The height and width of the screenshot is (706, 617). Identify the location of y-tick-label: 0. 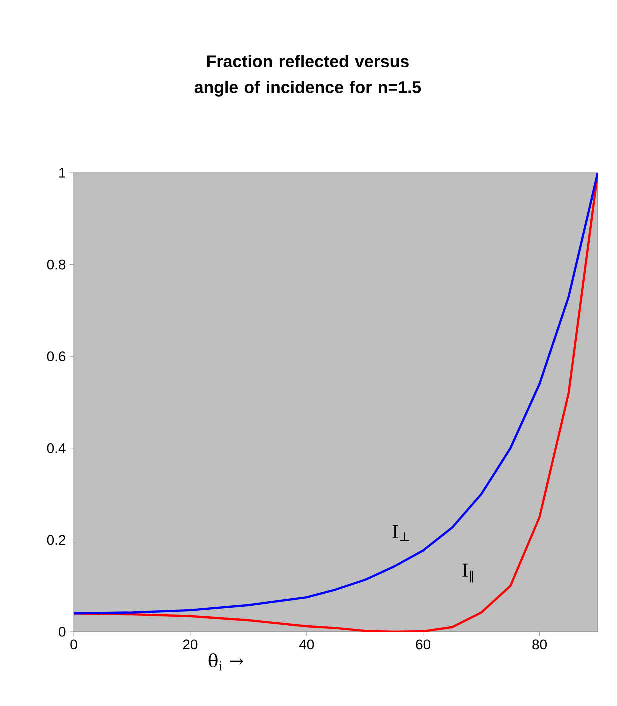
(62, 632).